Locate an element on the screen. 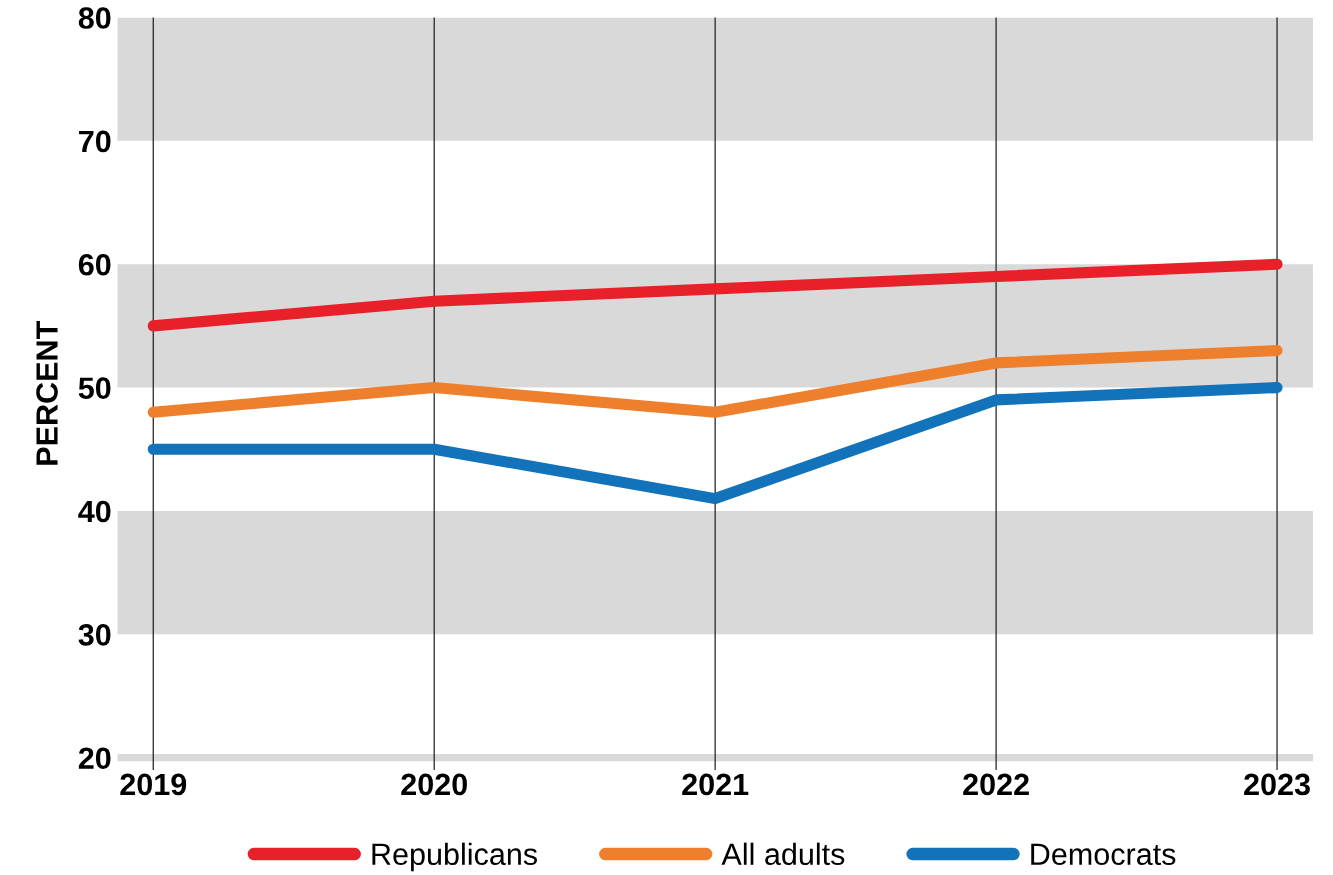  y-tick-label: 40 is located at coordinates (94, 511).